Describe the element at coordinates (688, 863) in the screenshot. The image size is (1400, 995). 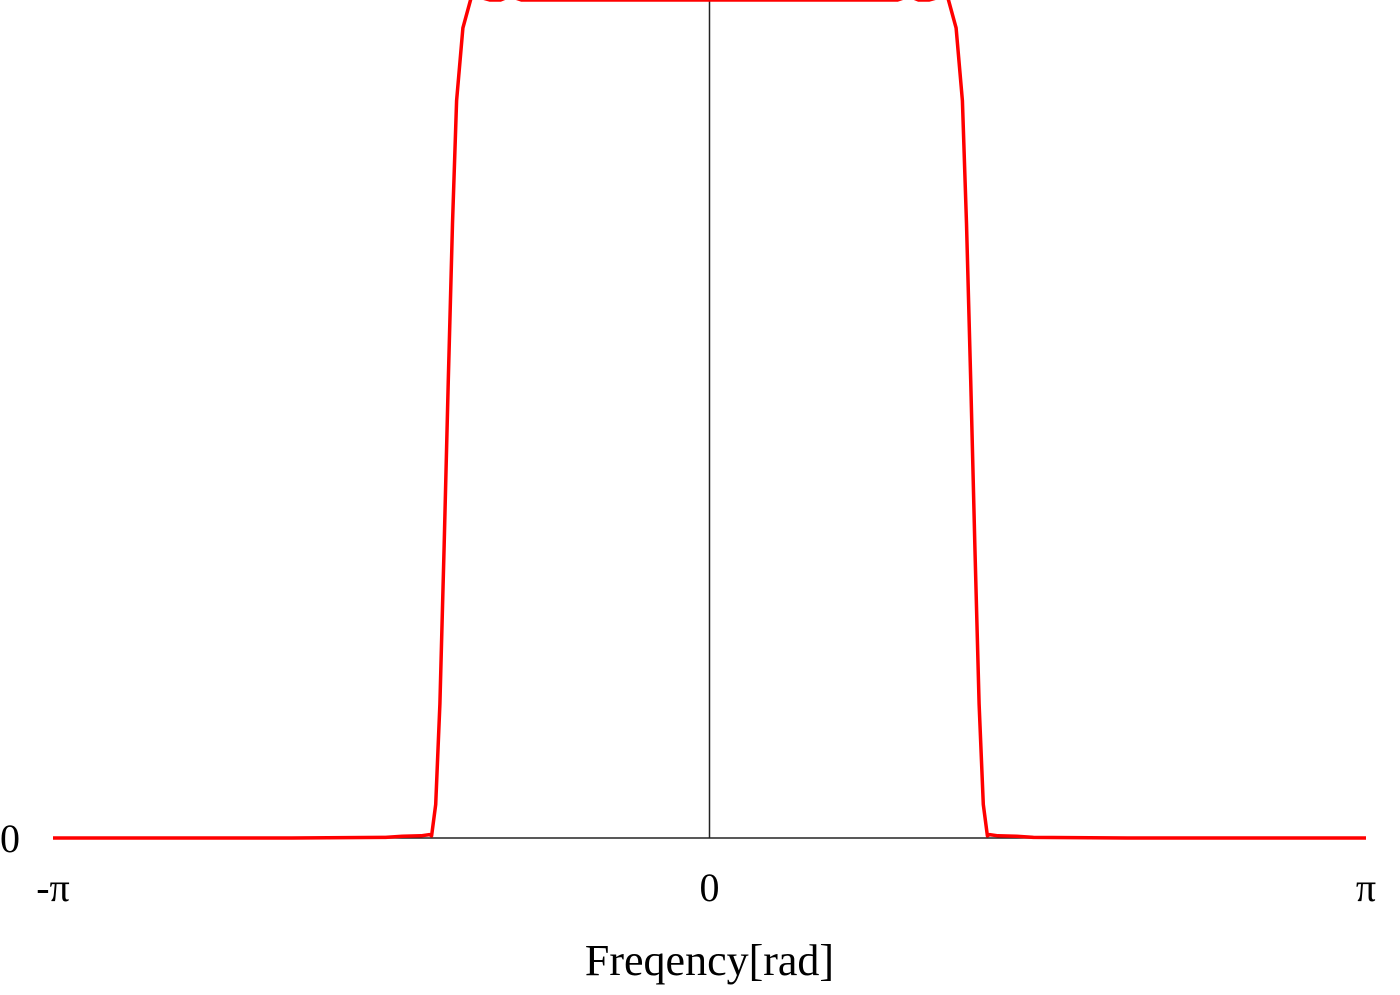
I see `ticks-layer: -π 0 π 0` at that location.